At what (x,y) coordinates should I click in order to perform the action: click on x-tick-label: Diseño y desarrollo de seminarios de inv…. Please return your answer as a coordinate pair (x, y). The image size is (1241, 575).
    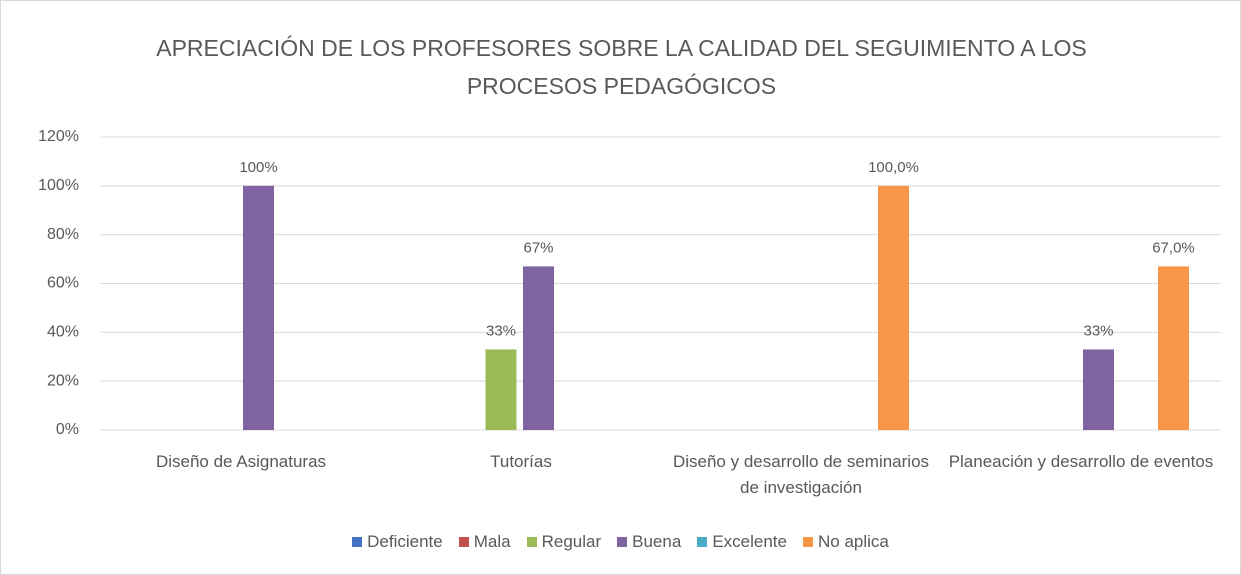
    Looking at the image, I should click on (801, 474).